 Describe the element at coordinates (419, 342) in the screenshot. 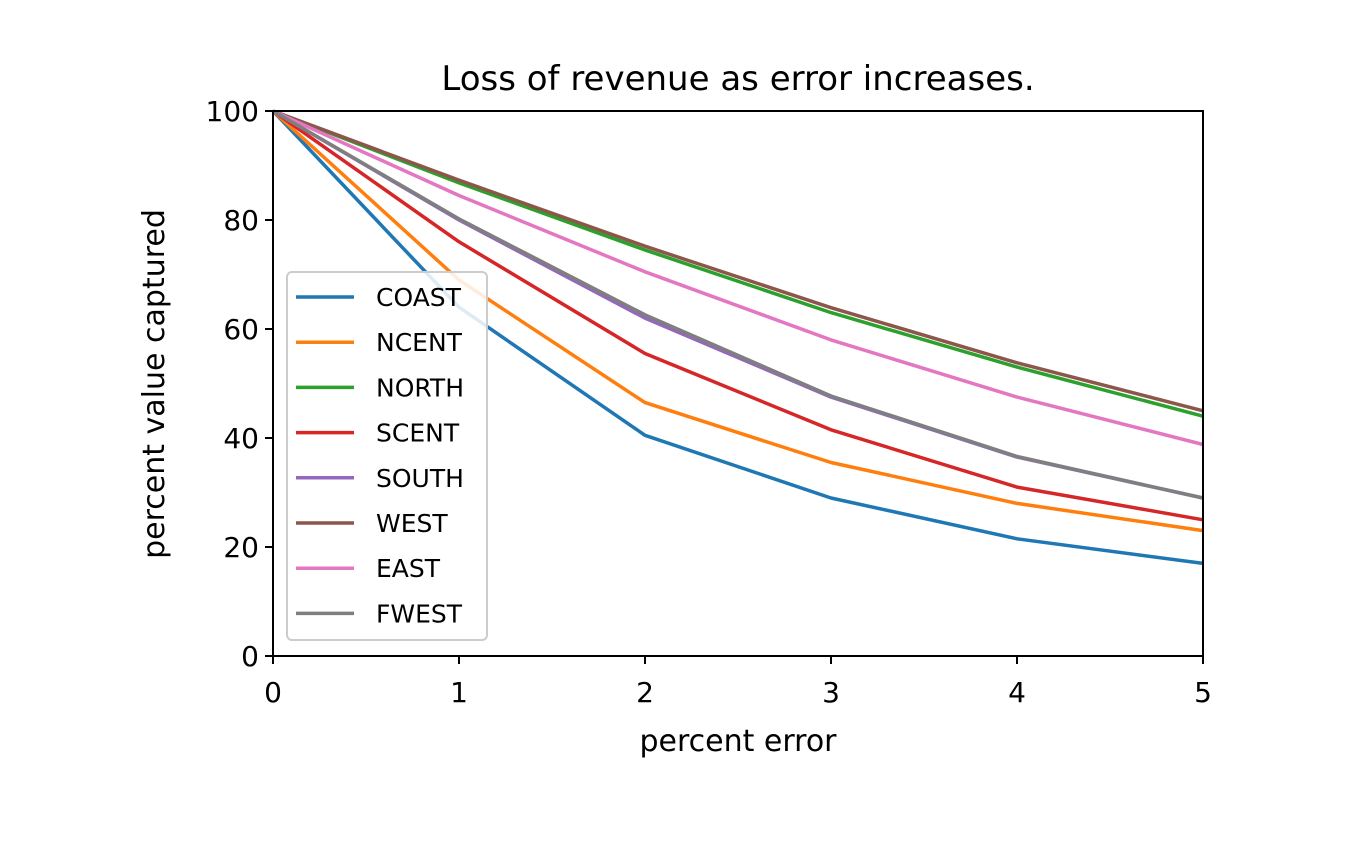

I see `legend-label-ncent: NCENT` at that location.